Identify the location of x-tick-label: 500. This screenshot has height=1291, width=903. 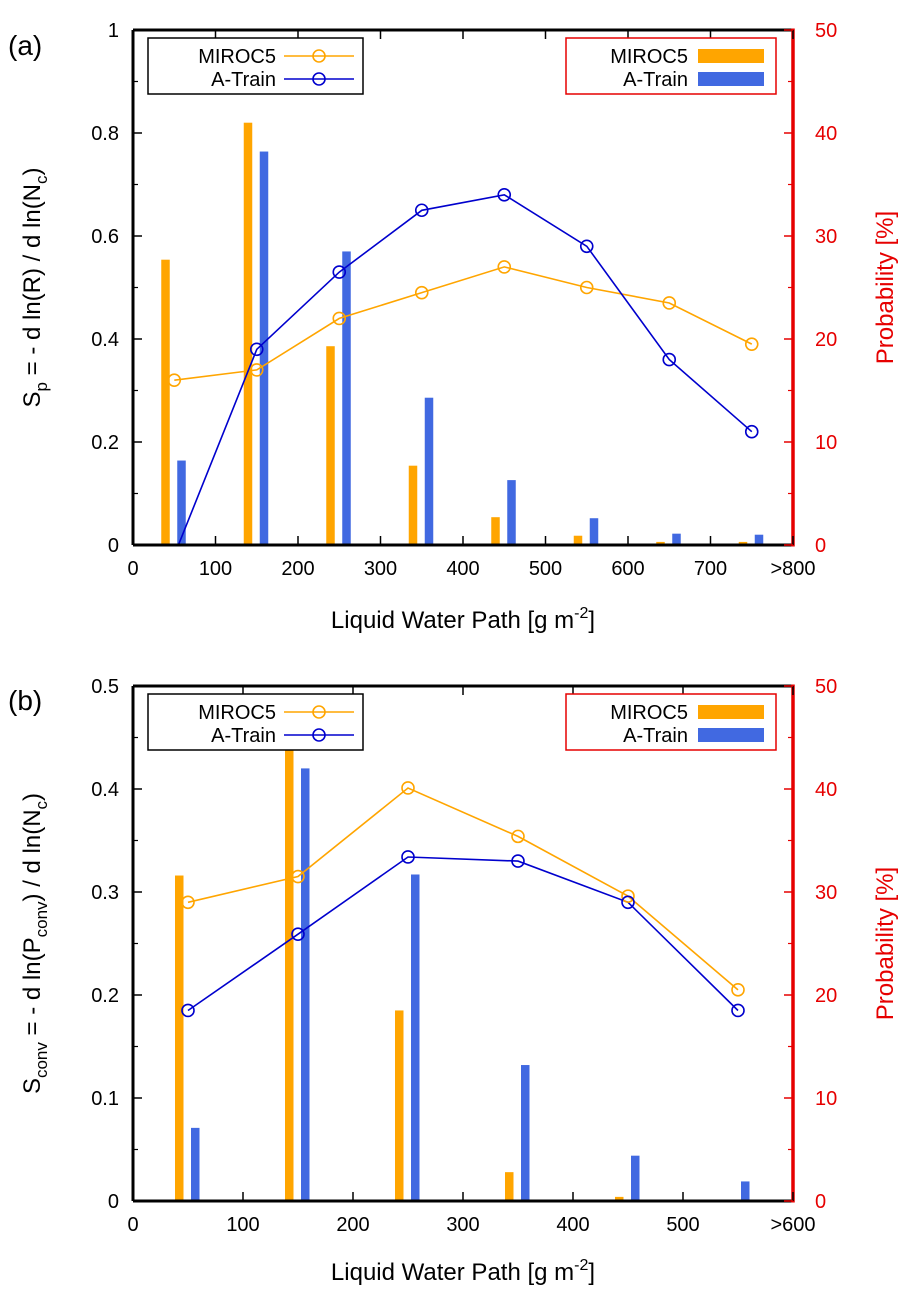
(545, 569).